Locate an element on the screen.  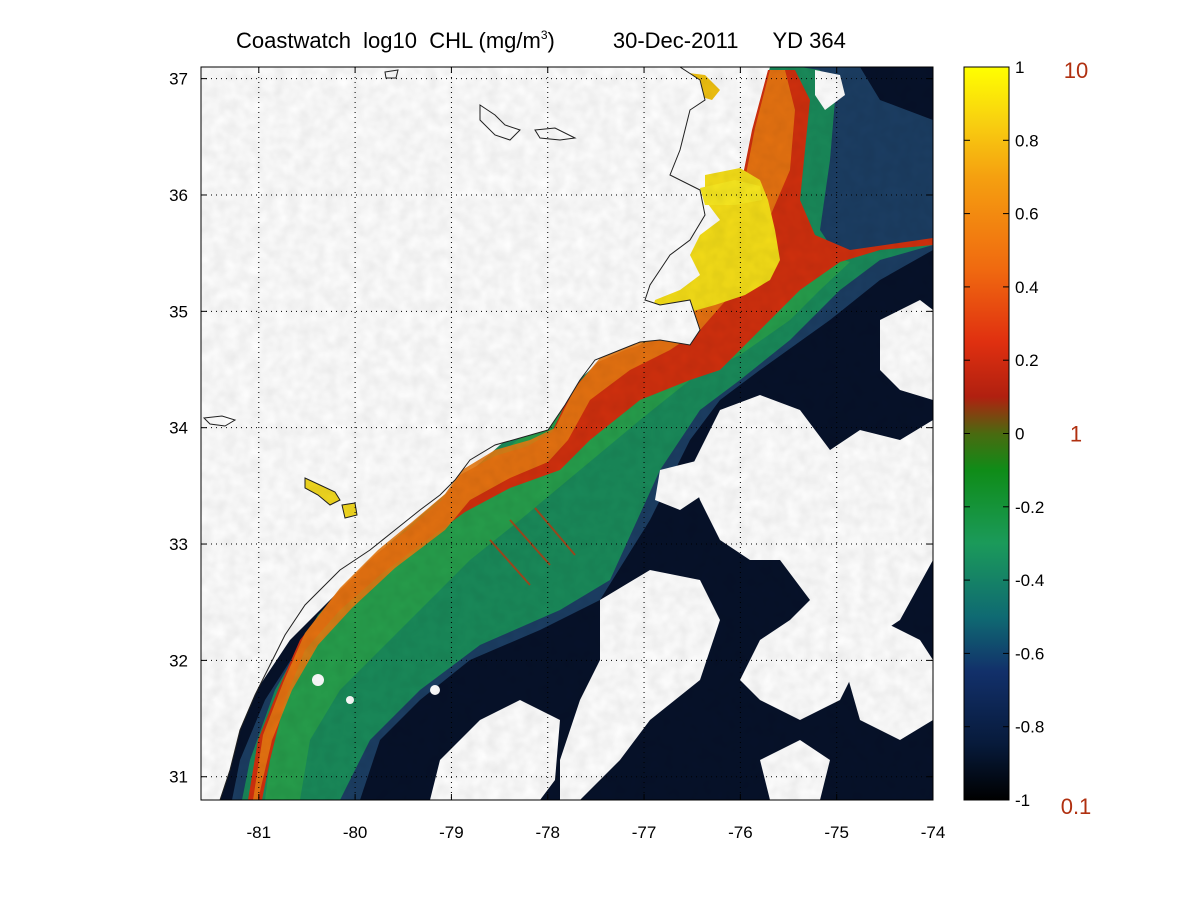
y-tick-label: 31 is located at coordinates (178, 777).